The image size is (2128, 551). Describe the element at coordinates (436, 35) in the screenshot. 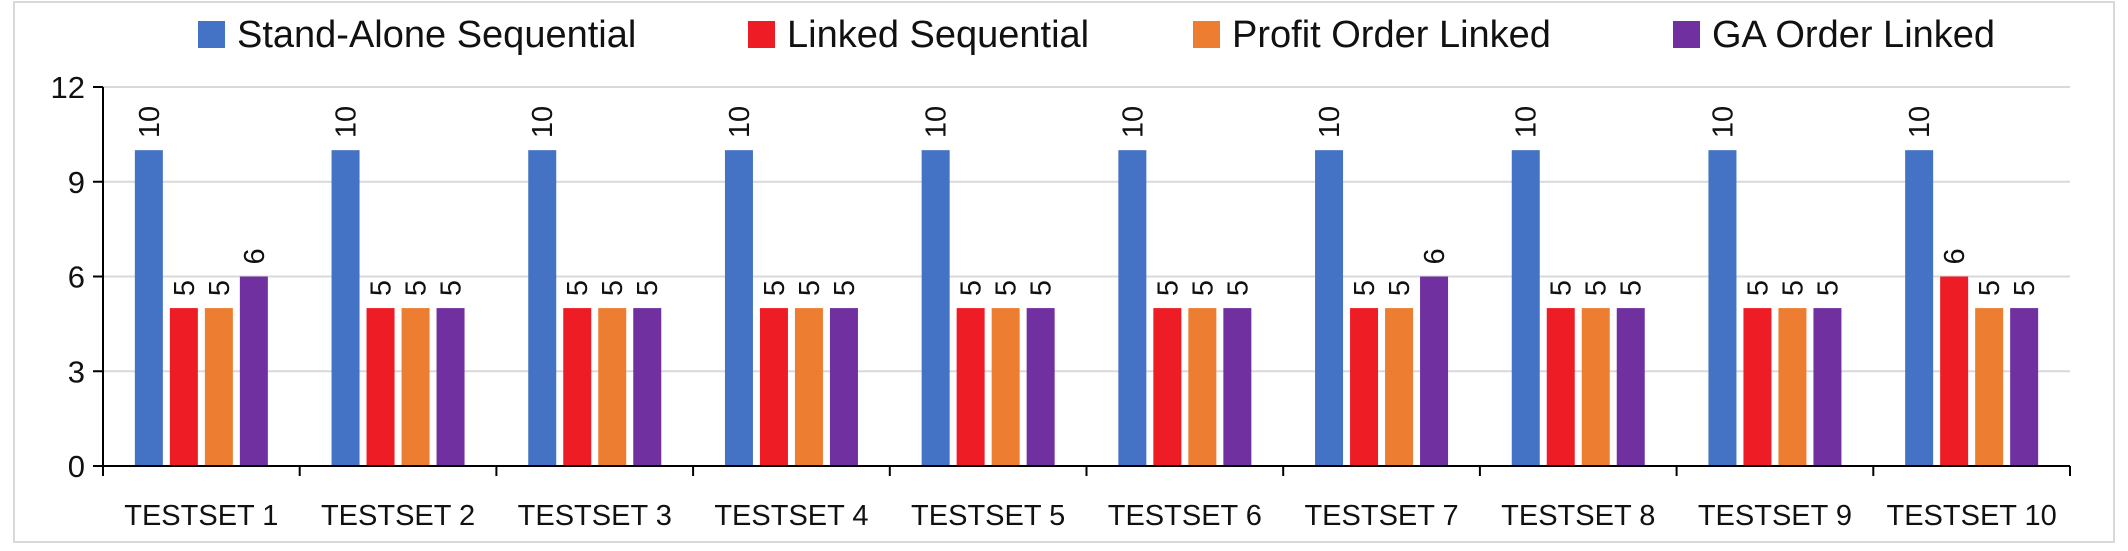

I see `legend-label: Stand-Alone Sequential` at that location.